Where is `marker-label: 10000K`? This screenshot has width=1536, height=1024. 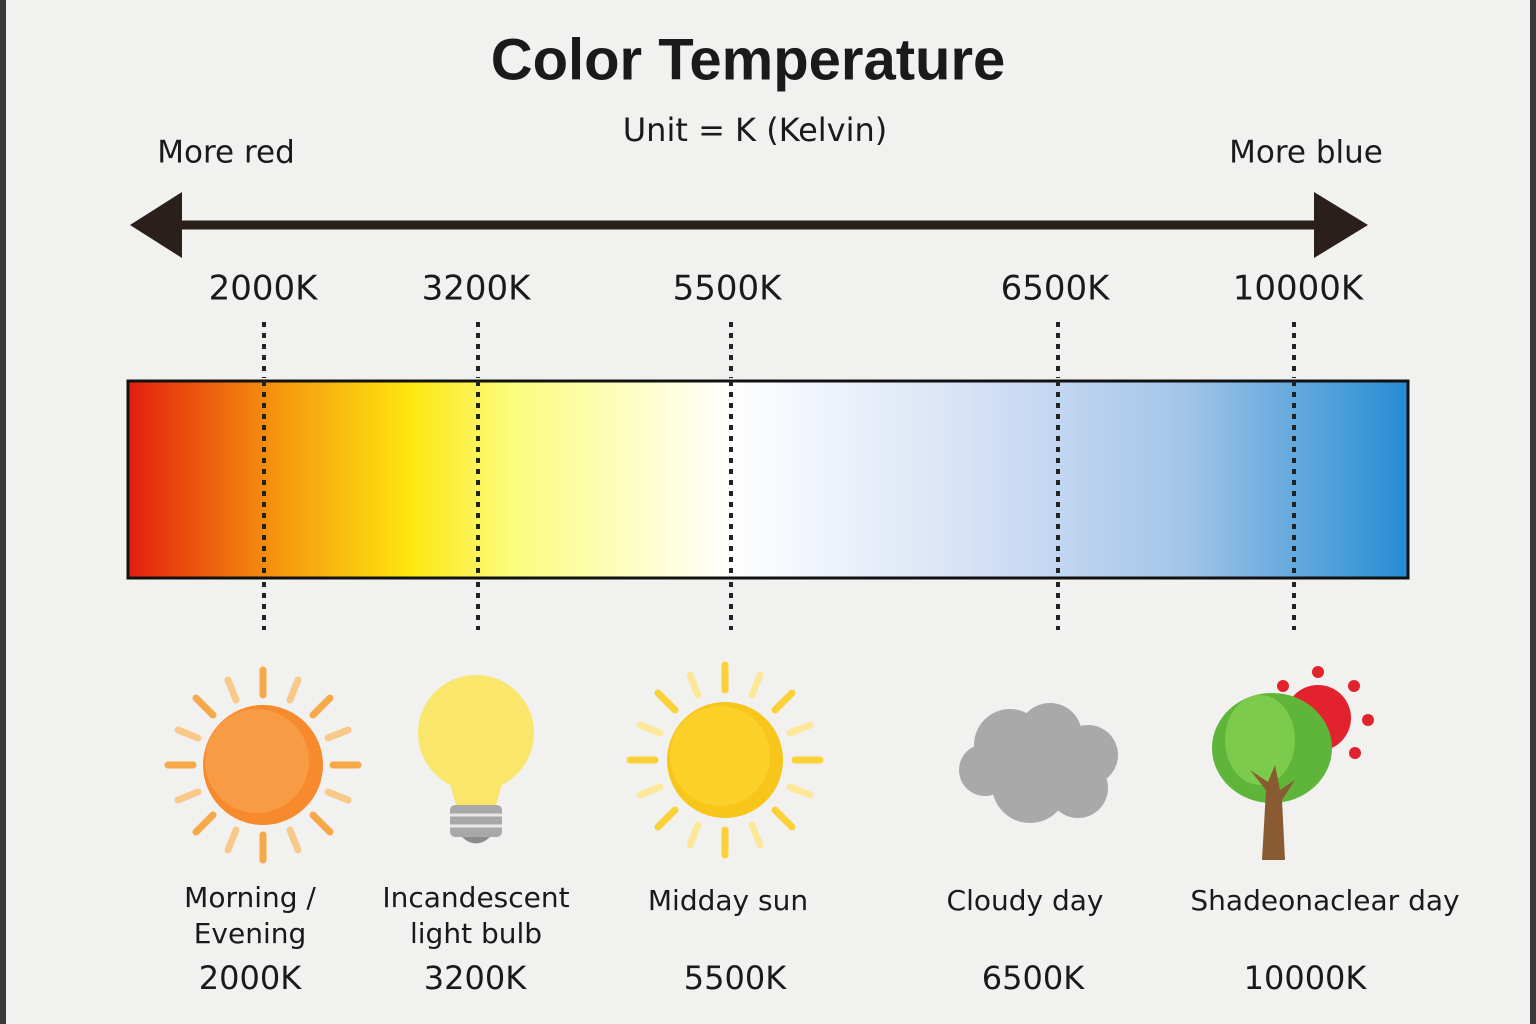
marker-label: 10000K is located at coordinates (1299, 289).